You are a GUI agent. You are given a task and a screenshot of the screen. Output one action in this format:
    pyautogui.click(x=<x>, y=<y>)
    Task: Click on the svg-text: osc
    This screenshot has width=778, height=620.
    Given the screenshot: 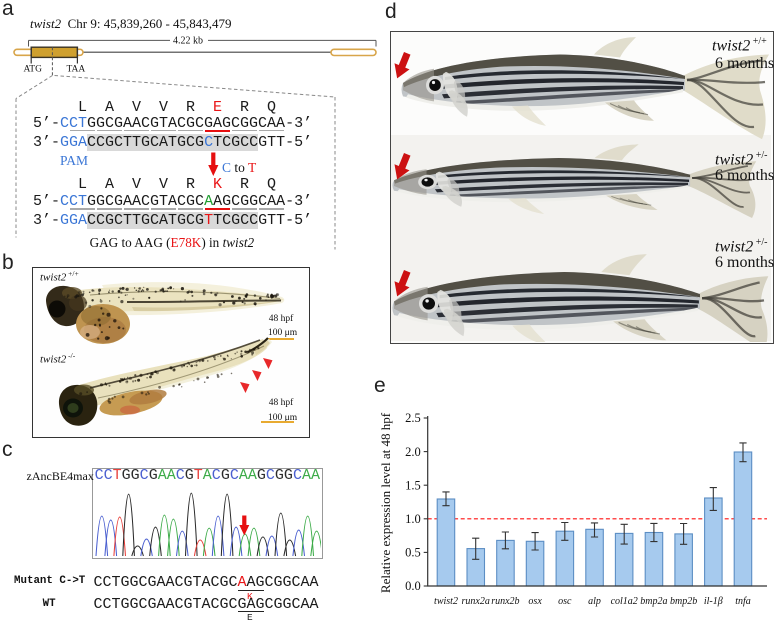 What is the action you would take?
    pyautogui.click(x=565, y=601)
    